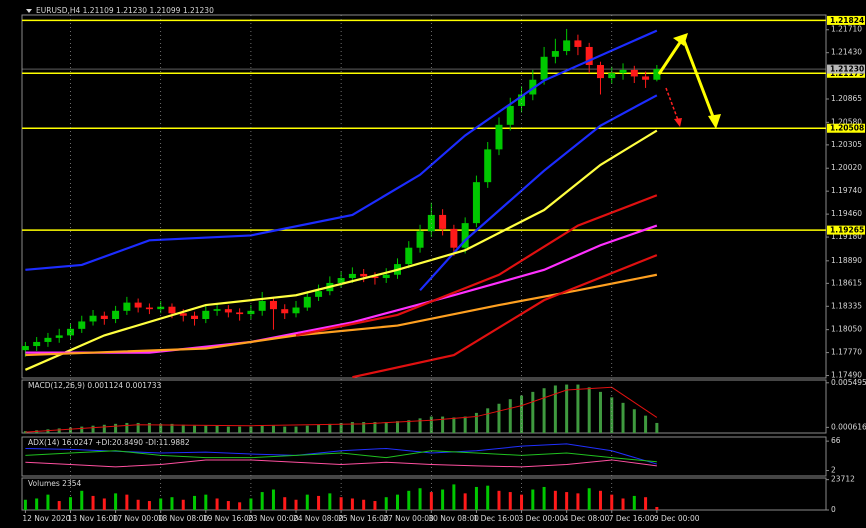 This screenshot has height=528, width=866. I want to click on y-tick-label: 1.21710, so click(846, 29).